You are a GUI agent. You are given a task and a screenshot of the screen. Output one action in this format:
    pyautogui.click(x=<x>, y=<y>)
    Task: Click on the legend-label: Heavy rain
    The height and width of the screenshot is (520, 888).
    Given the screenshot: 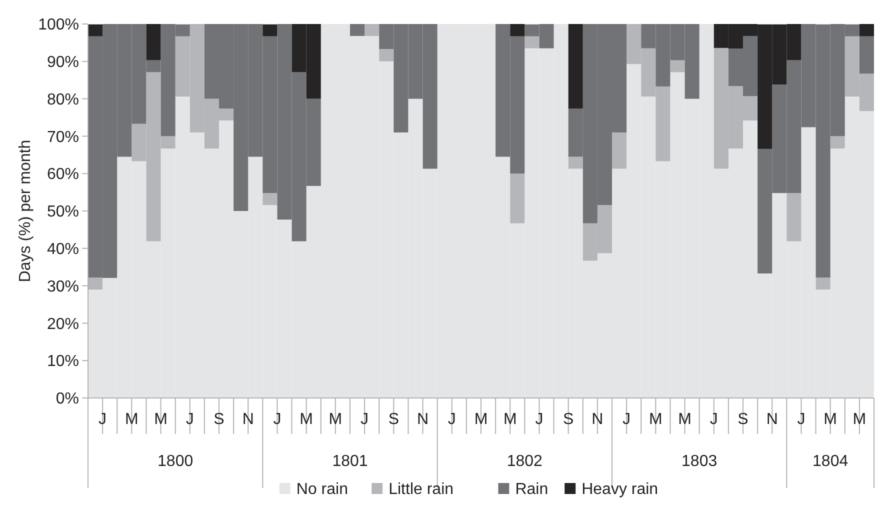 What is the action you would take?
    pyautogui.click(x=620, y=489)
    